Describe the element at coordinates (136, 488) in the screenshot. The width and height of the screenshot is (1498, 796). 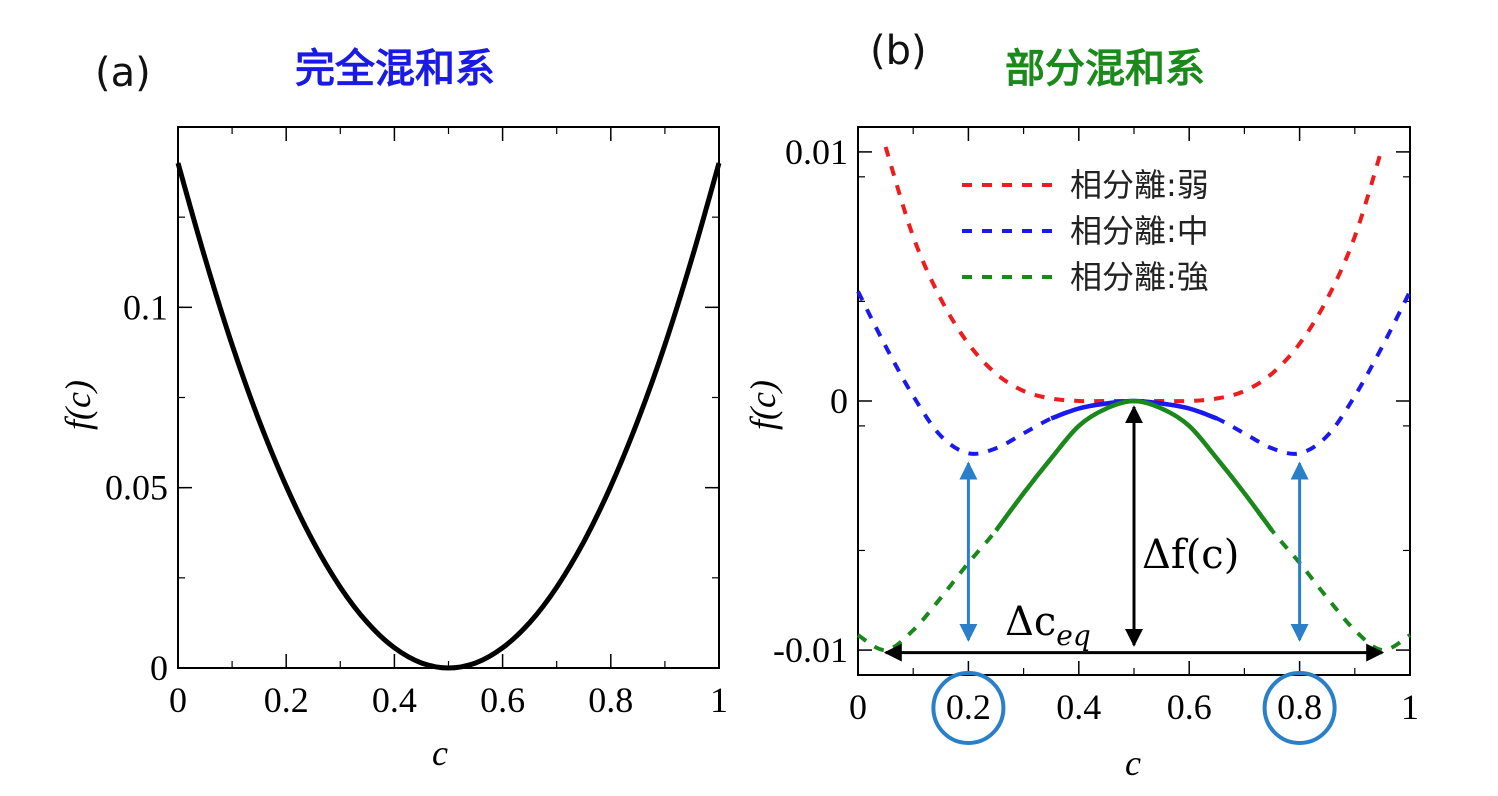
I see `y-tick-label: 0.05` at that location.